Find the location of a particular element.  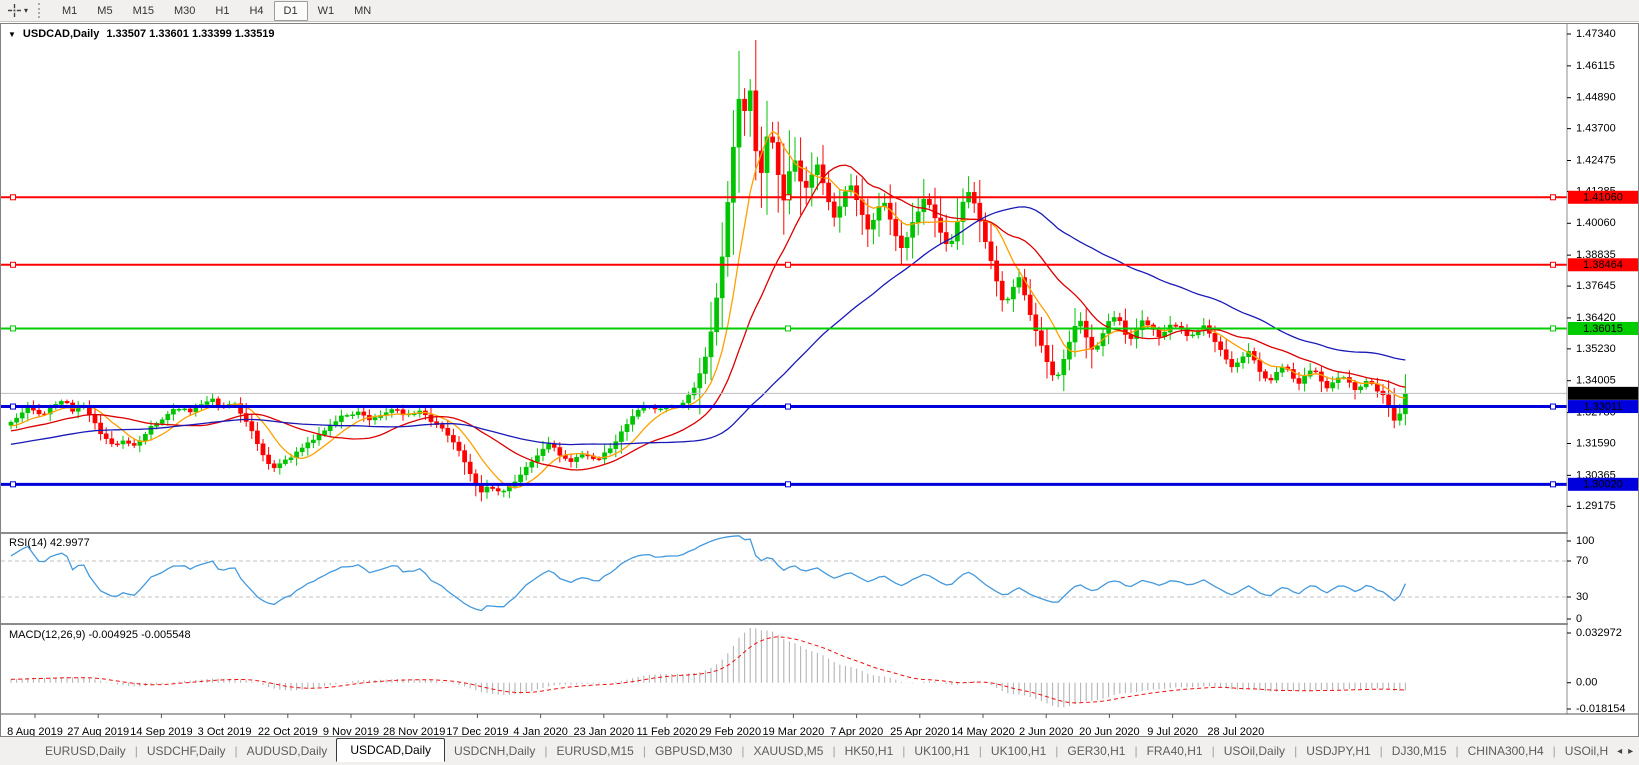

hline-1.38464 is located at coordinates (784, 264).